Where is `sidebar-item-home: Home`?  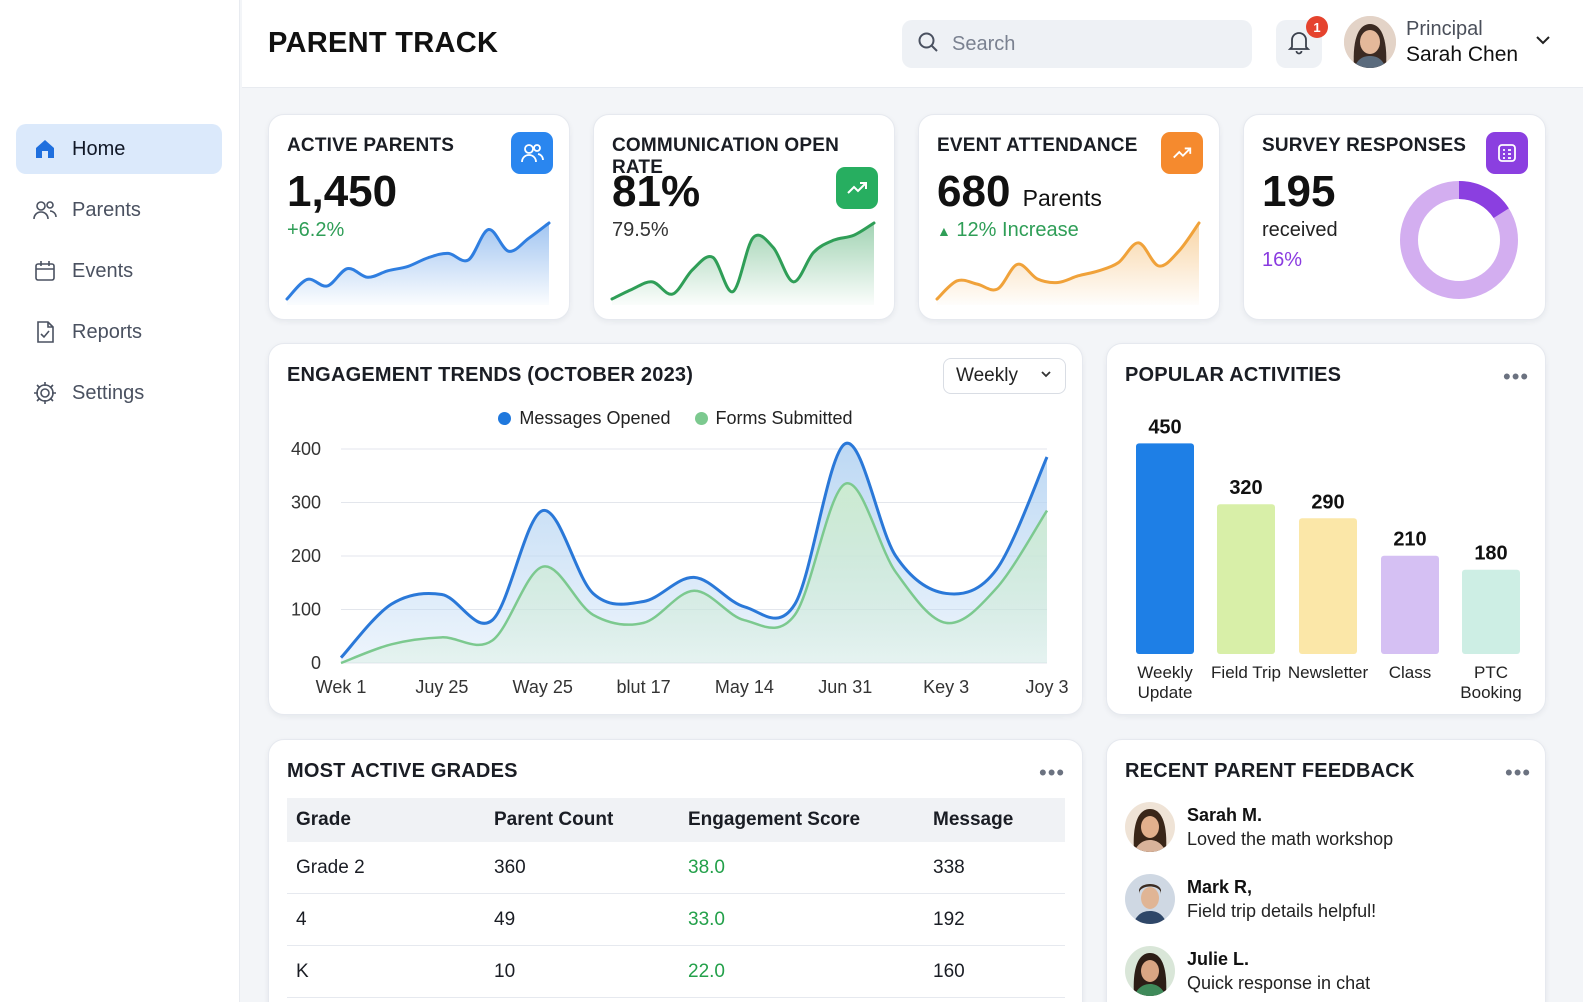
sidebar-item-home: Home is located at coordinates (119, 149).